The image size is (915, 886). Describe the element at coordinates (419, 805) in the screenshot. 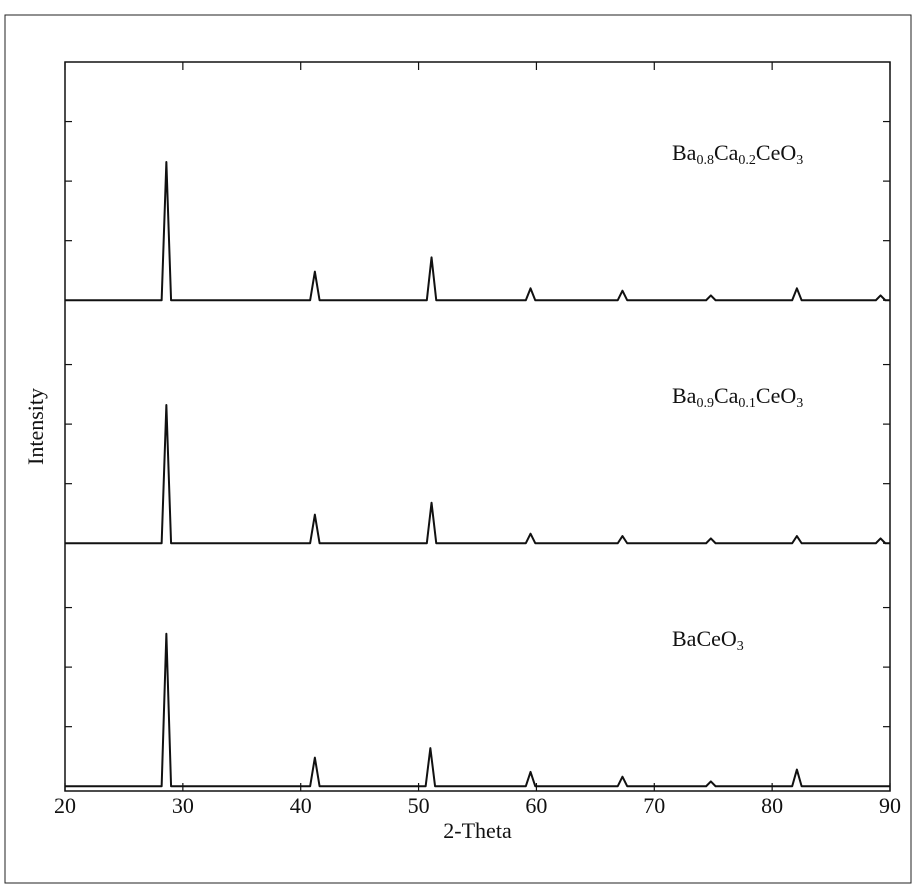

I see `x-tick-label: 50` at that location.